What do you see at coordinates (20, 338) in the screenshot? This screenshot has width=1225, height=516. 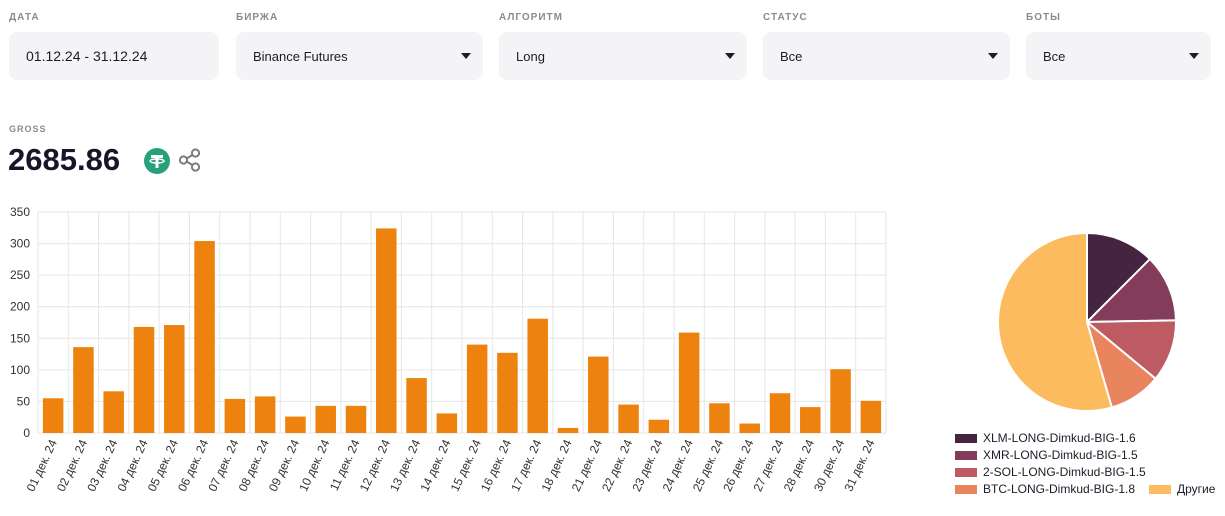 I see `y-tick-label: 150` at bounding box center [20, 338].